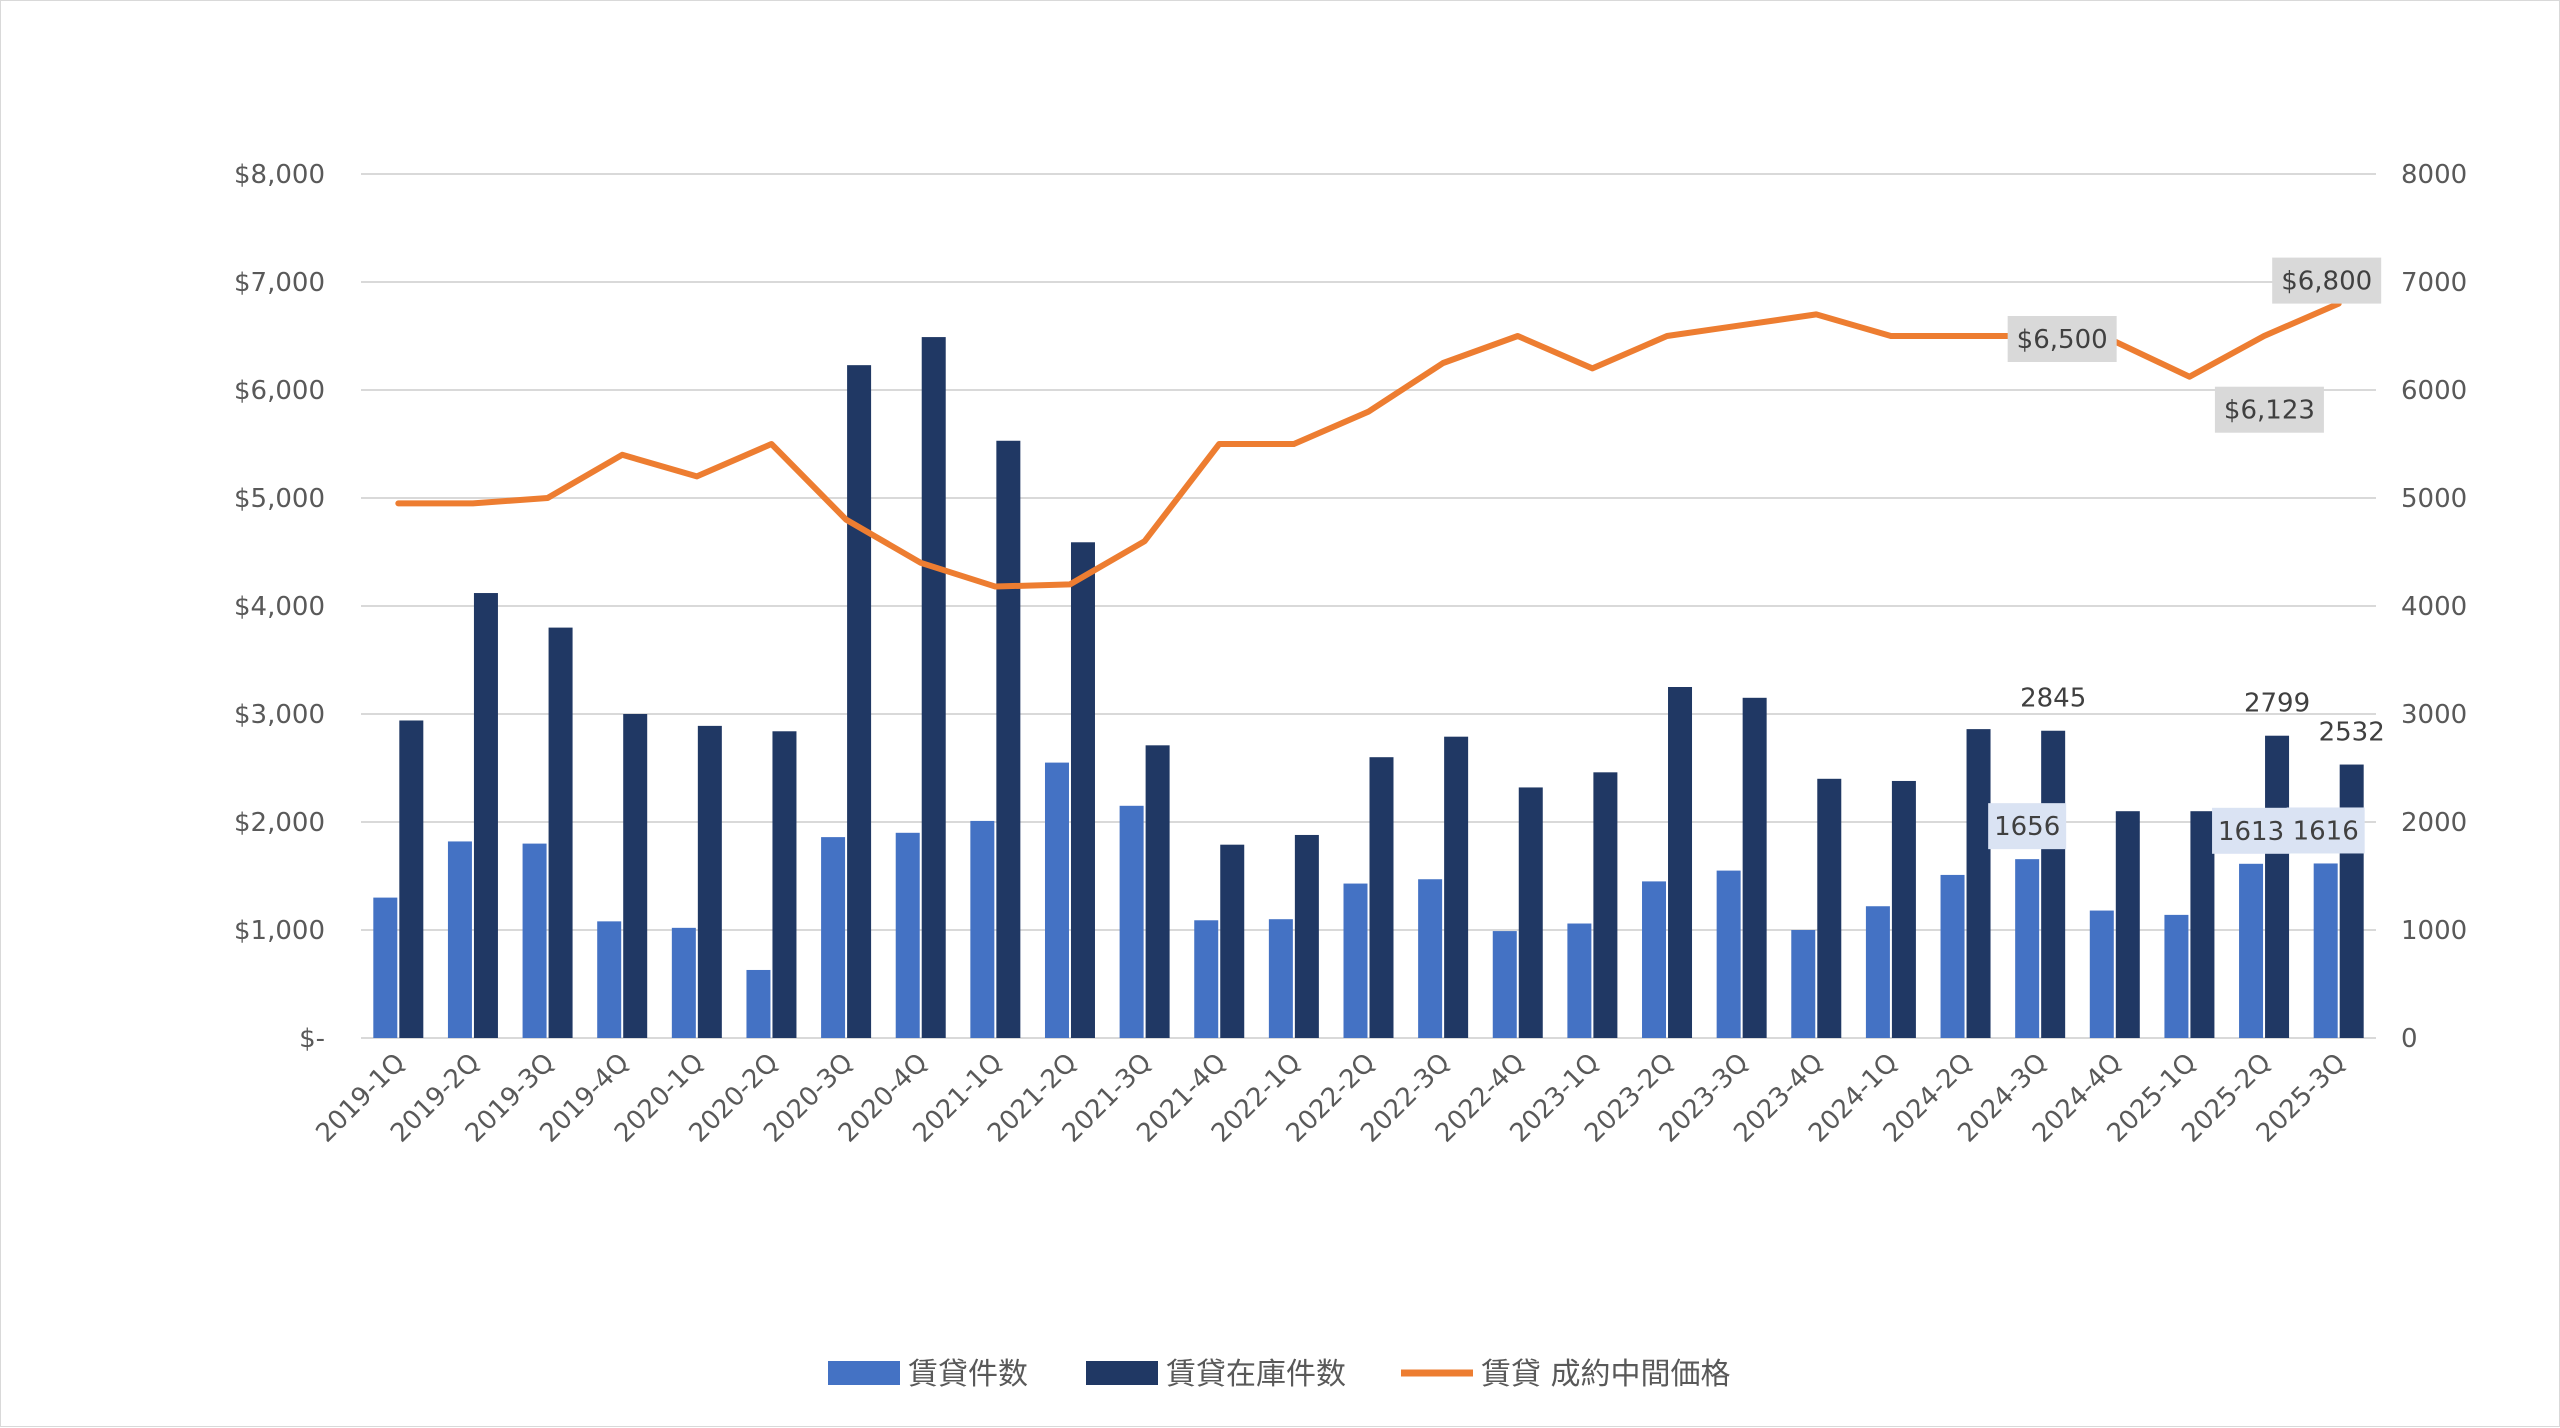 This screenshot has width=2560, height=1428. I want to click on data-label: 1656, so click(2027, 827).